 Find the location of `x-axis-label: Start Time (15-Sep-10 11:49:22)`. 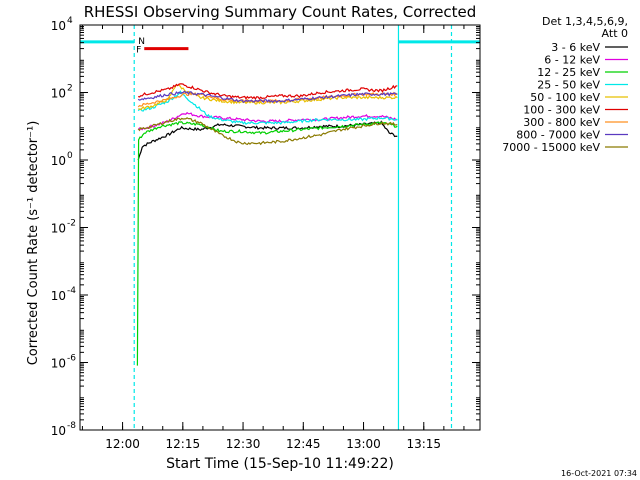

x-axis-label: Start Time (15-Sep-10 11:49:22) is located at coordinates (280, 464).